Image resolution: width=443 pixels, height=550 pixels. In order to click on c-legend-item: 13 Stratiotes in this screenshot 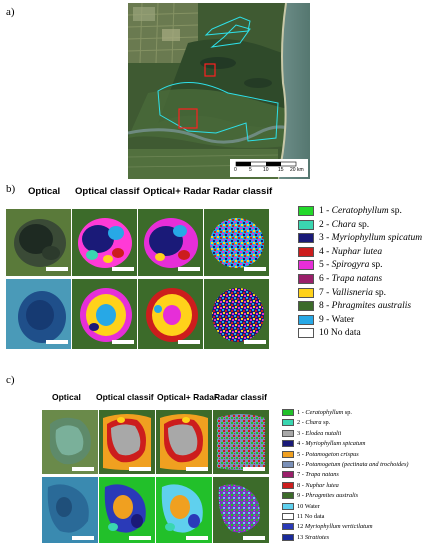, I will do `click(305, 537)`.